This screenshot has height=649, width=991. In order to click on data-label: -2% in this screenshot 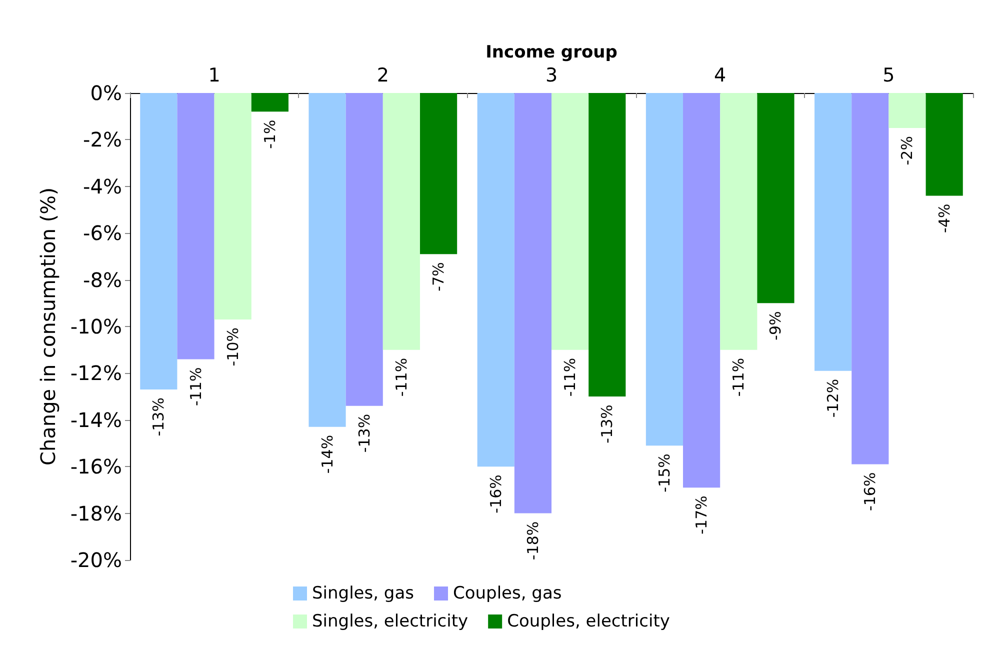, I will do `click(907, 151)`.